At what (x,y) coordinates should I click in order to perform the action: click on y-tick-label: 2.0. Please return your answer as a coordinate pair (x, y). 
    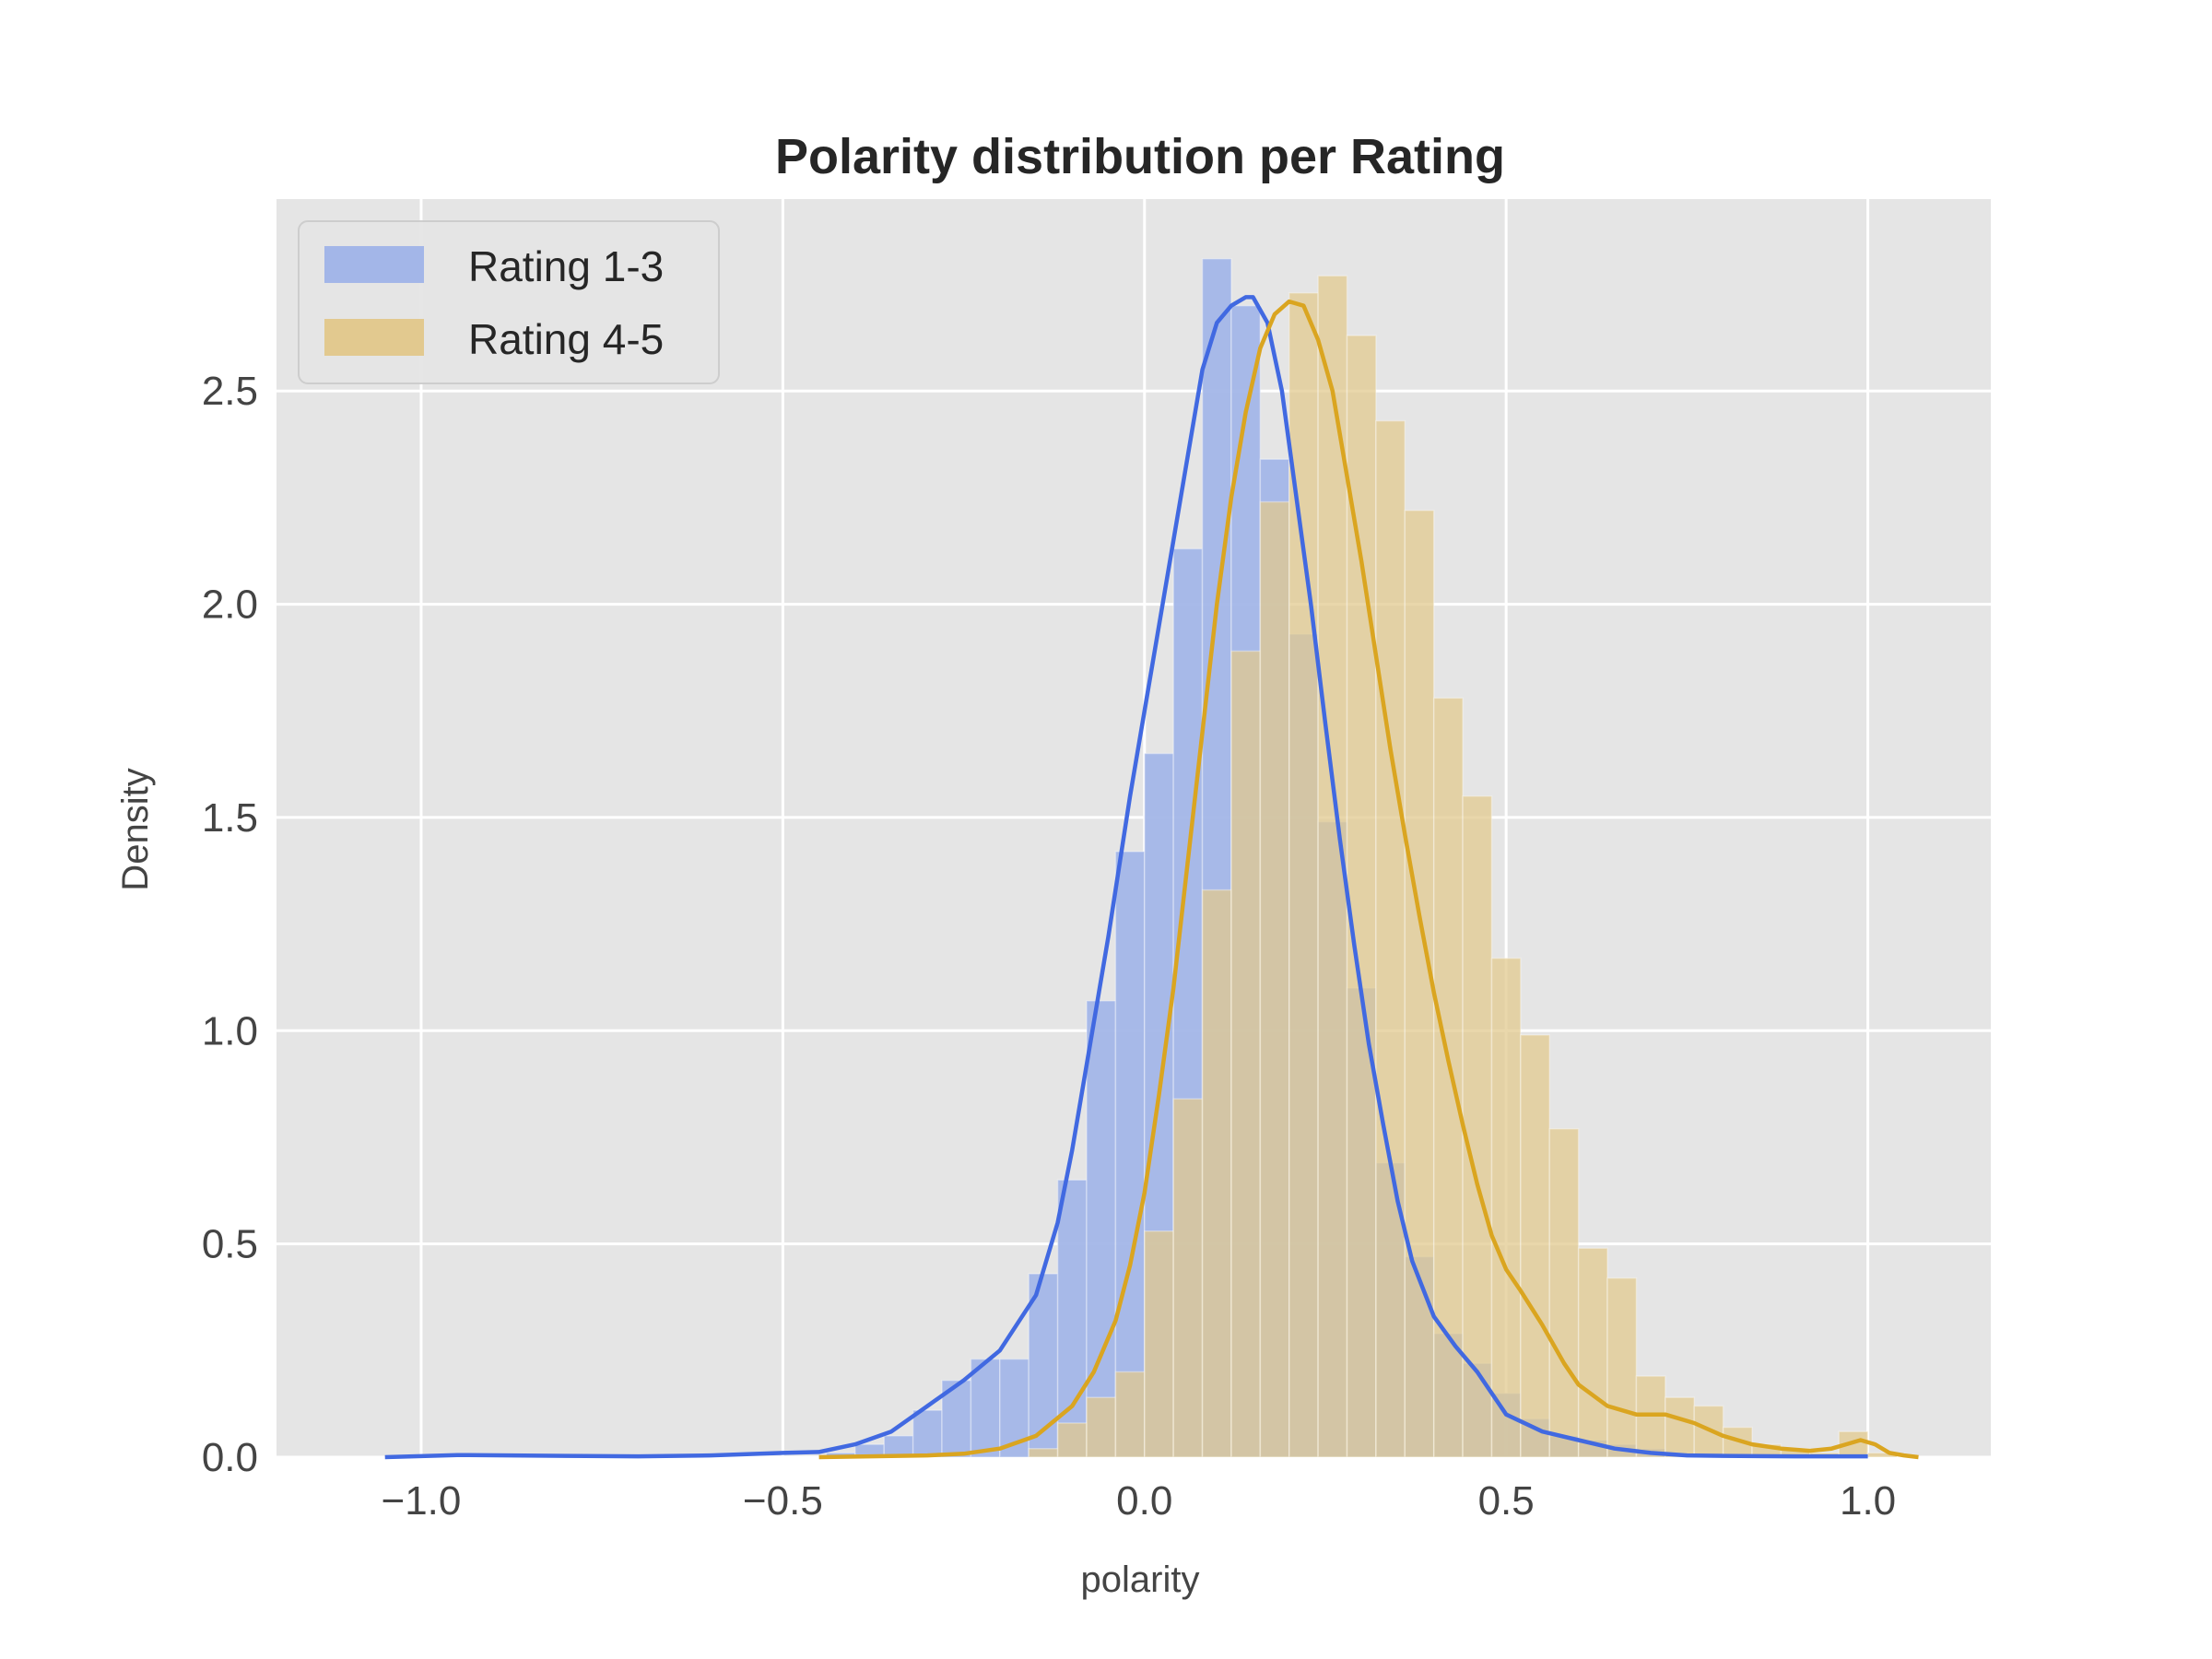
    Looking at the image, I should click on (230, 605).